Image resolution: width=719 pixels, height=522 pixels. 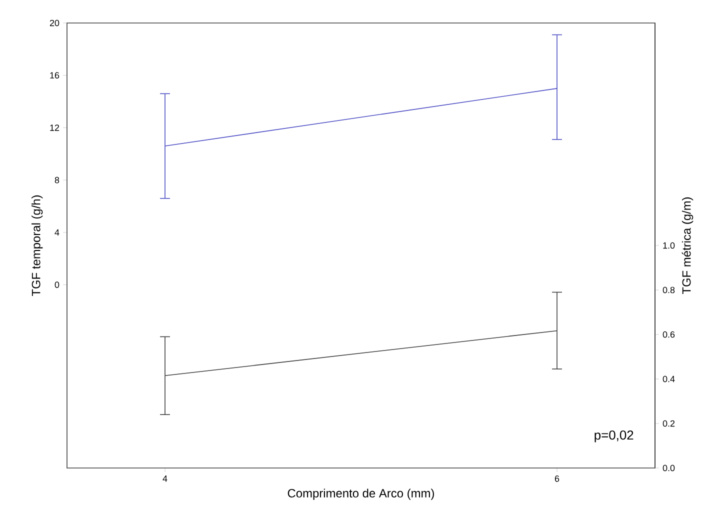 What do you see at coordinates (668, 290) in the screenshot?
I see `y2-tick-label: 0.8` at bounding box center [668, 290].